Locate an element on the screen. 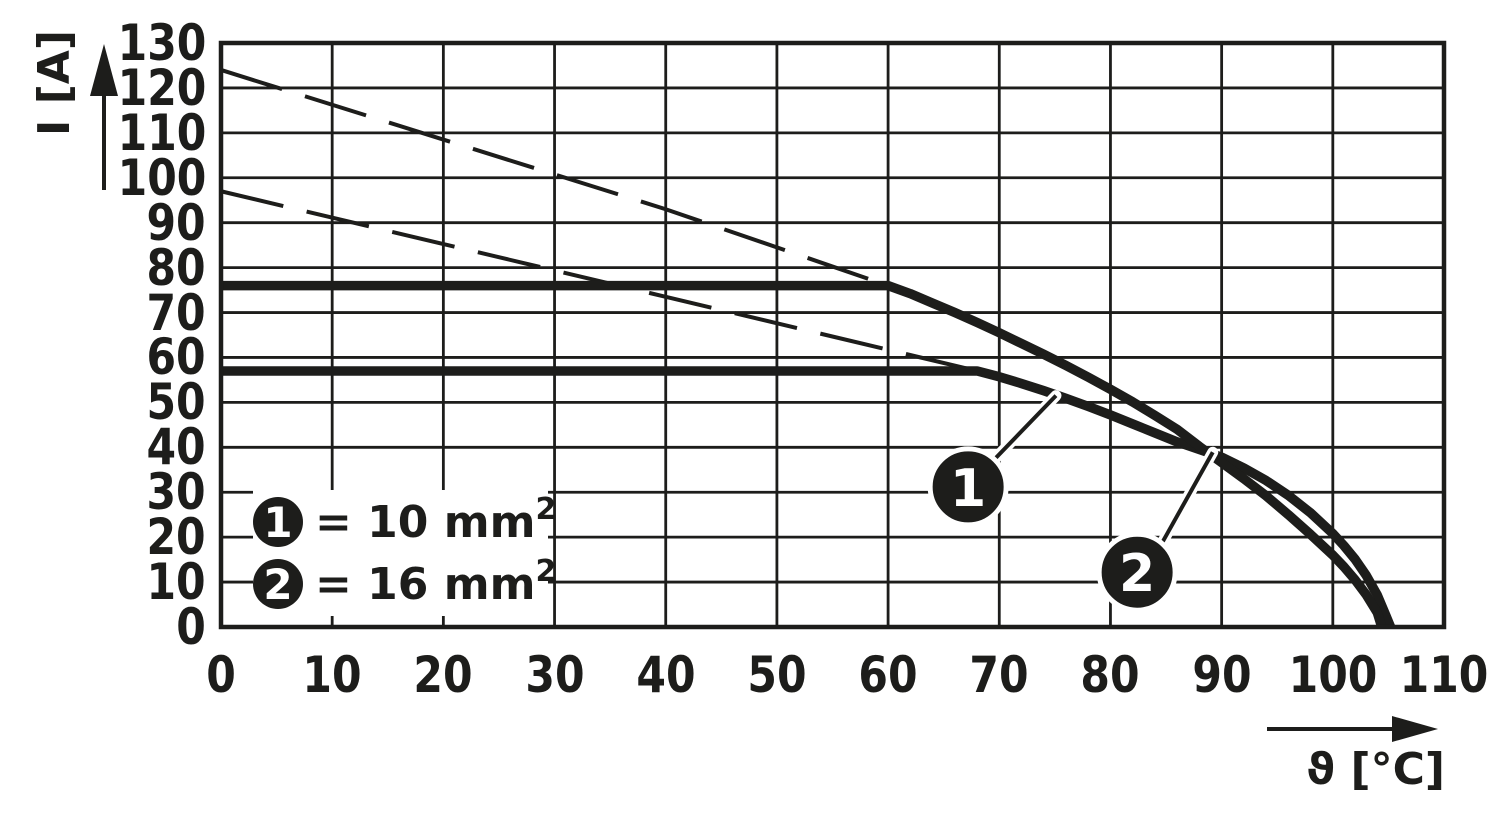 Image resolution: width=1500 pixels, height=821 pixels. legend-box: 1 = 10 mm2 2 = 16 mm2 is located at coordinates (404, 553).